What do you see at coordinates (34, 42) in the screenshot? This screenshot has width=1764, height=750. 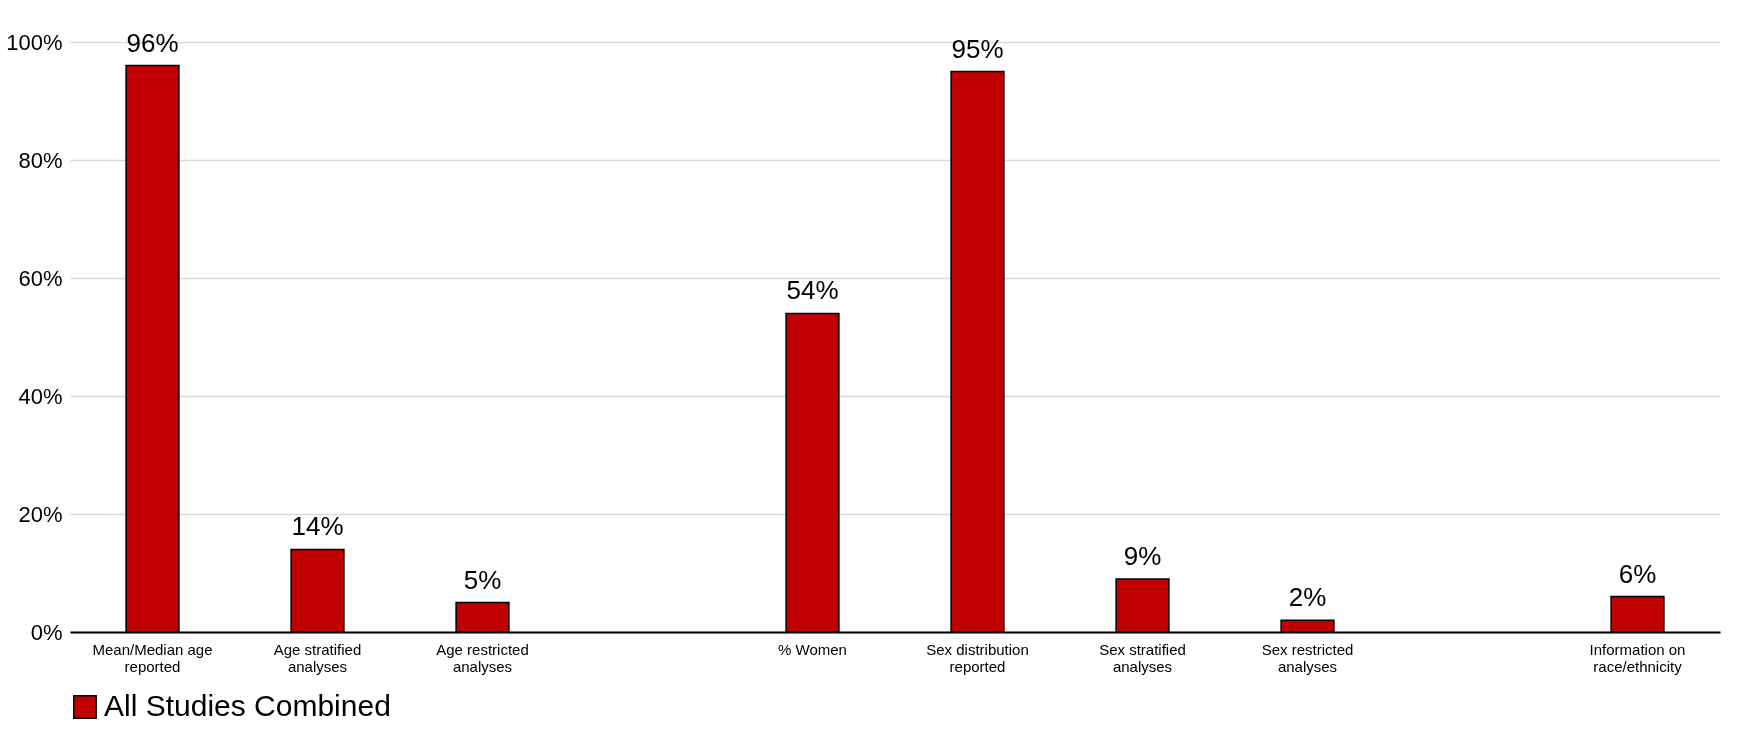 I see `y-tick-label: 100%` at bounding box center [34, 42].